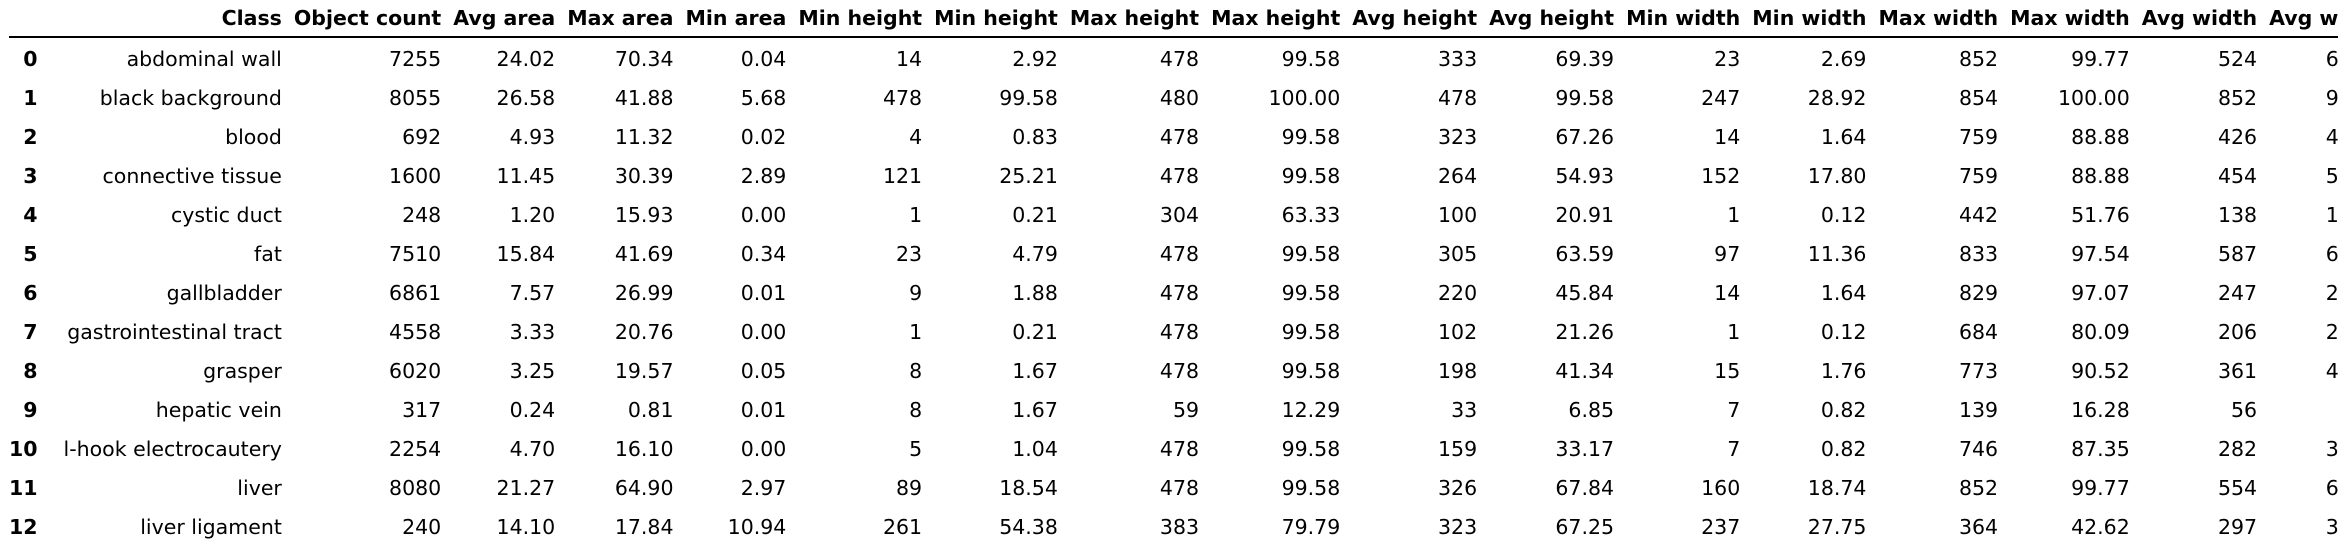 Image resolution: width=2338 pixels, height=547 pixels. What do you see at coordinates (1591, 410) in the screenshot?
I see `table-cell: 6.85` at bounding box center [1591, 410].